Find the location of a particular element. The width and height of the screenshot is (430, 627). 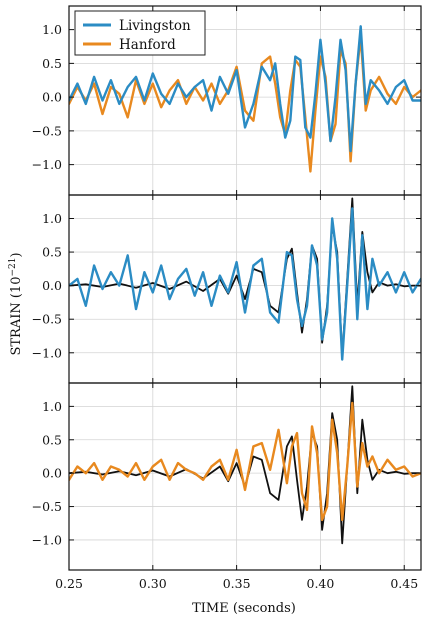

y-axis-label-text: STRAIN (10 is located at coordinates (16, 316).